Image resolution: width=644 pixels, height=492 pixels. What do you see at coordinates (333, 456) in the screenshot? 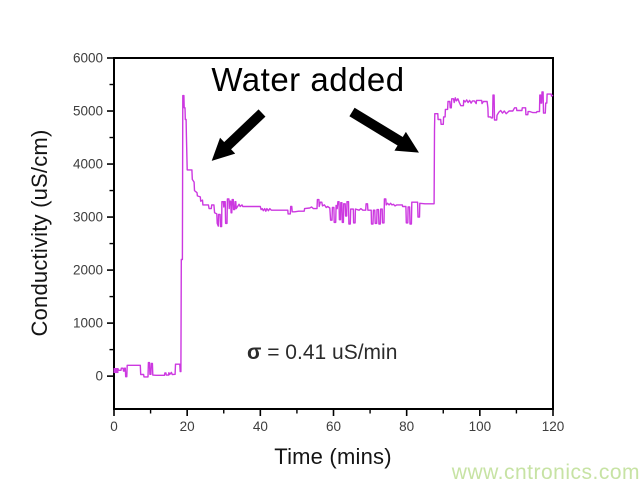
I see `x-axis-title: Time (mins)` at bounding box center [333, 456].